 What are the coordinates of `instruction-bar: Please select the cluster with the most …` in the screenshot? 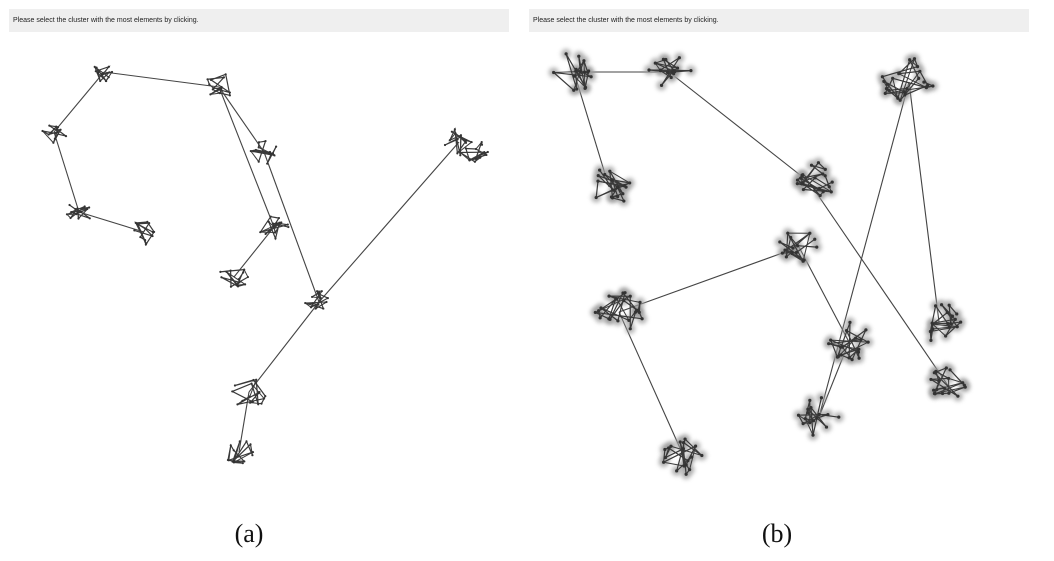 It's located at (259, 20).